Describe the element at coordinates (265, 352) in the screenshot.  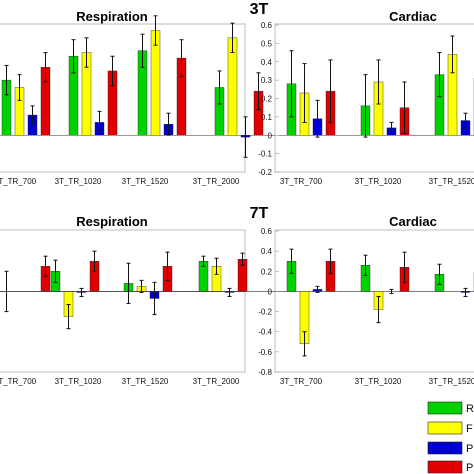
I see `y-tick-label: -0.6` at that location.